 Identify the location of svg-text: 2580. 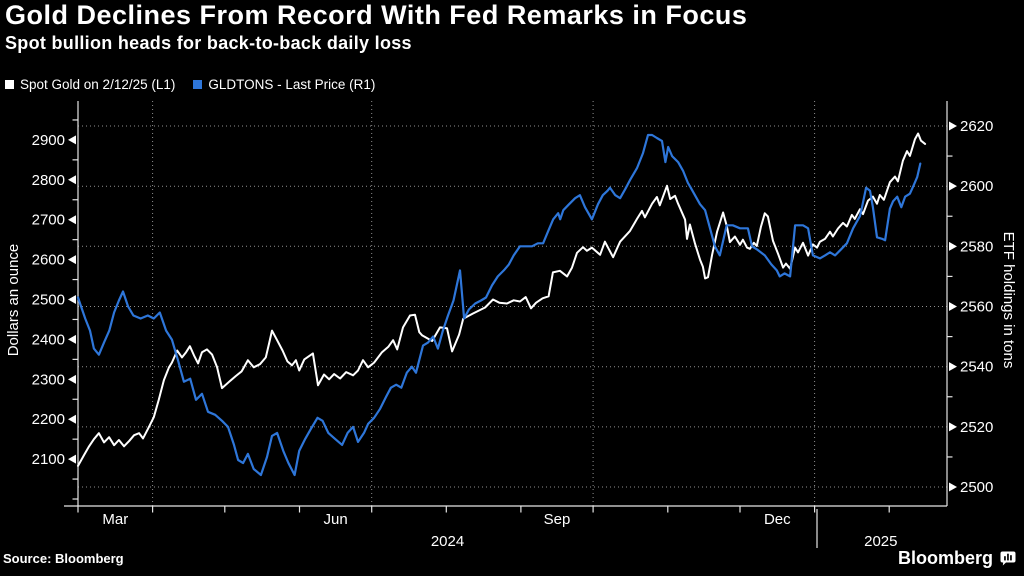
(976, 246).